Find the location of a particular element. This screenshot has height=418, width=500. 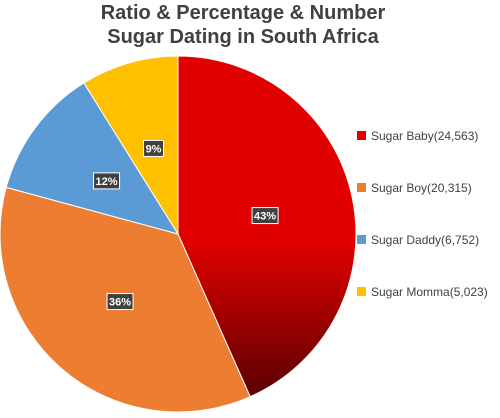

chart-title-line-2: Sugar Dating in South Africa is located at coordinates (243, 37).